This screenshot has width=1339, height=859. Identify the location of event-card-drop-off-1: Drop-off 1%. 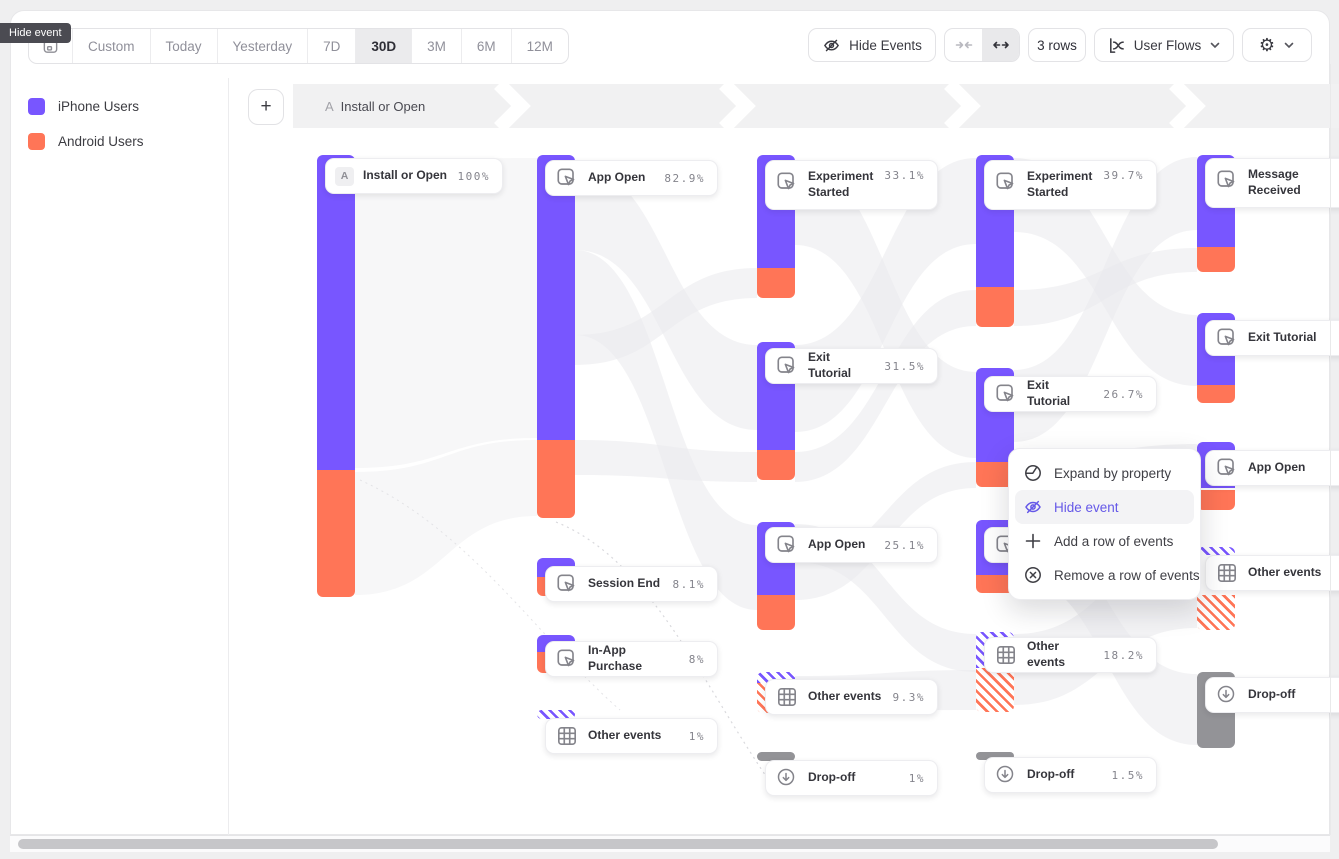
(851, 778).